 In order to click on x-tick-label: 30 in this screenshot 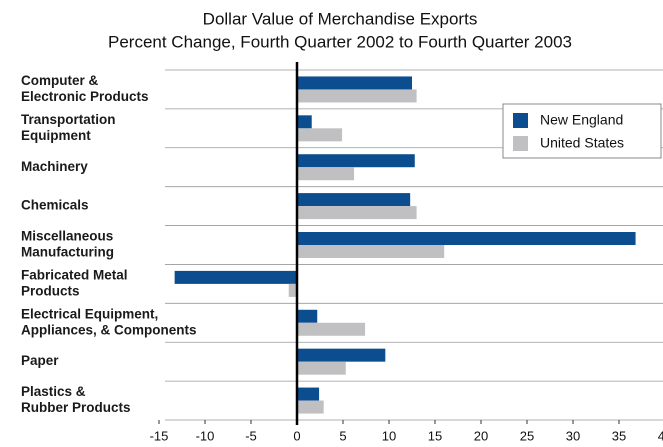, I will do `click(573, 435)`.